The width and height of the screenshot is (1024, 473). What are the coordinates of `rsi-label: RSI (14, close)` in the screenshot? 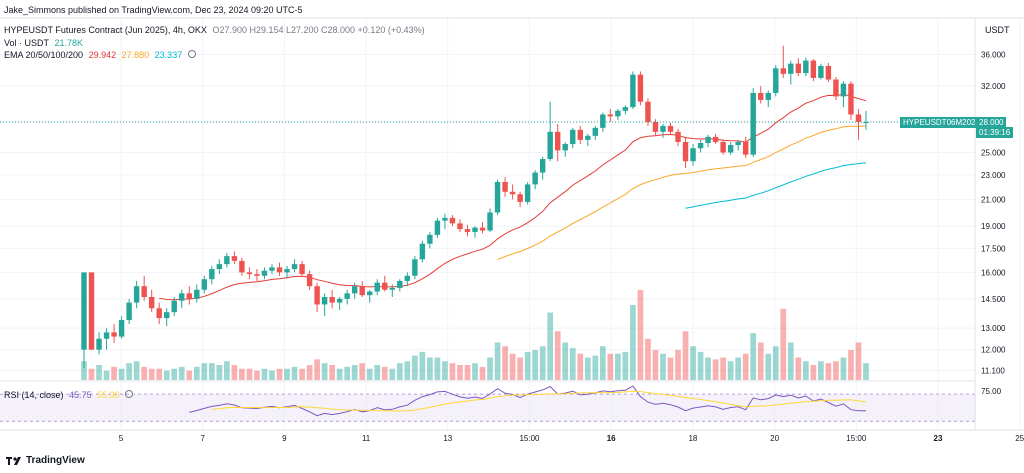 It's located at (34, 395).